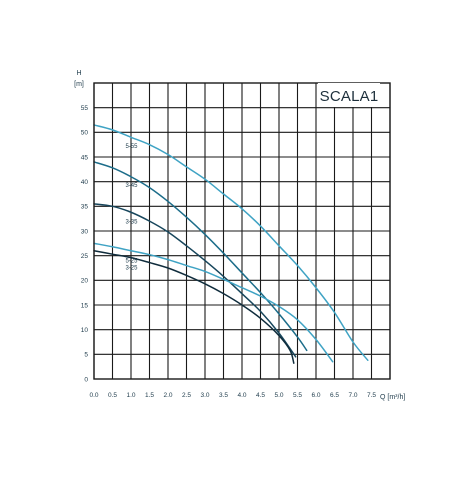 The height and width of the screenshot is (479, 474). Describe the element at coordinates (278, 395) in the screenshot. I see `x-tick-label: 5.0` at that location.